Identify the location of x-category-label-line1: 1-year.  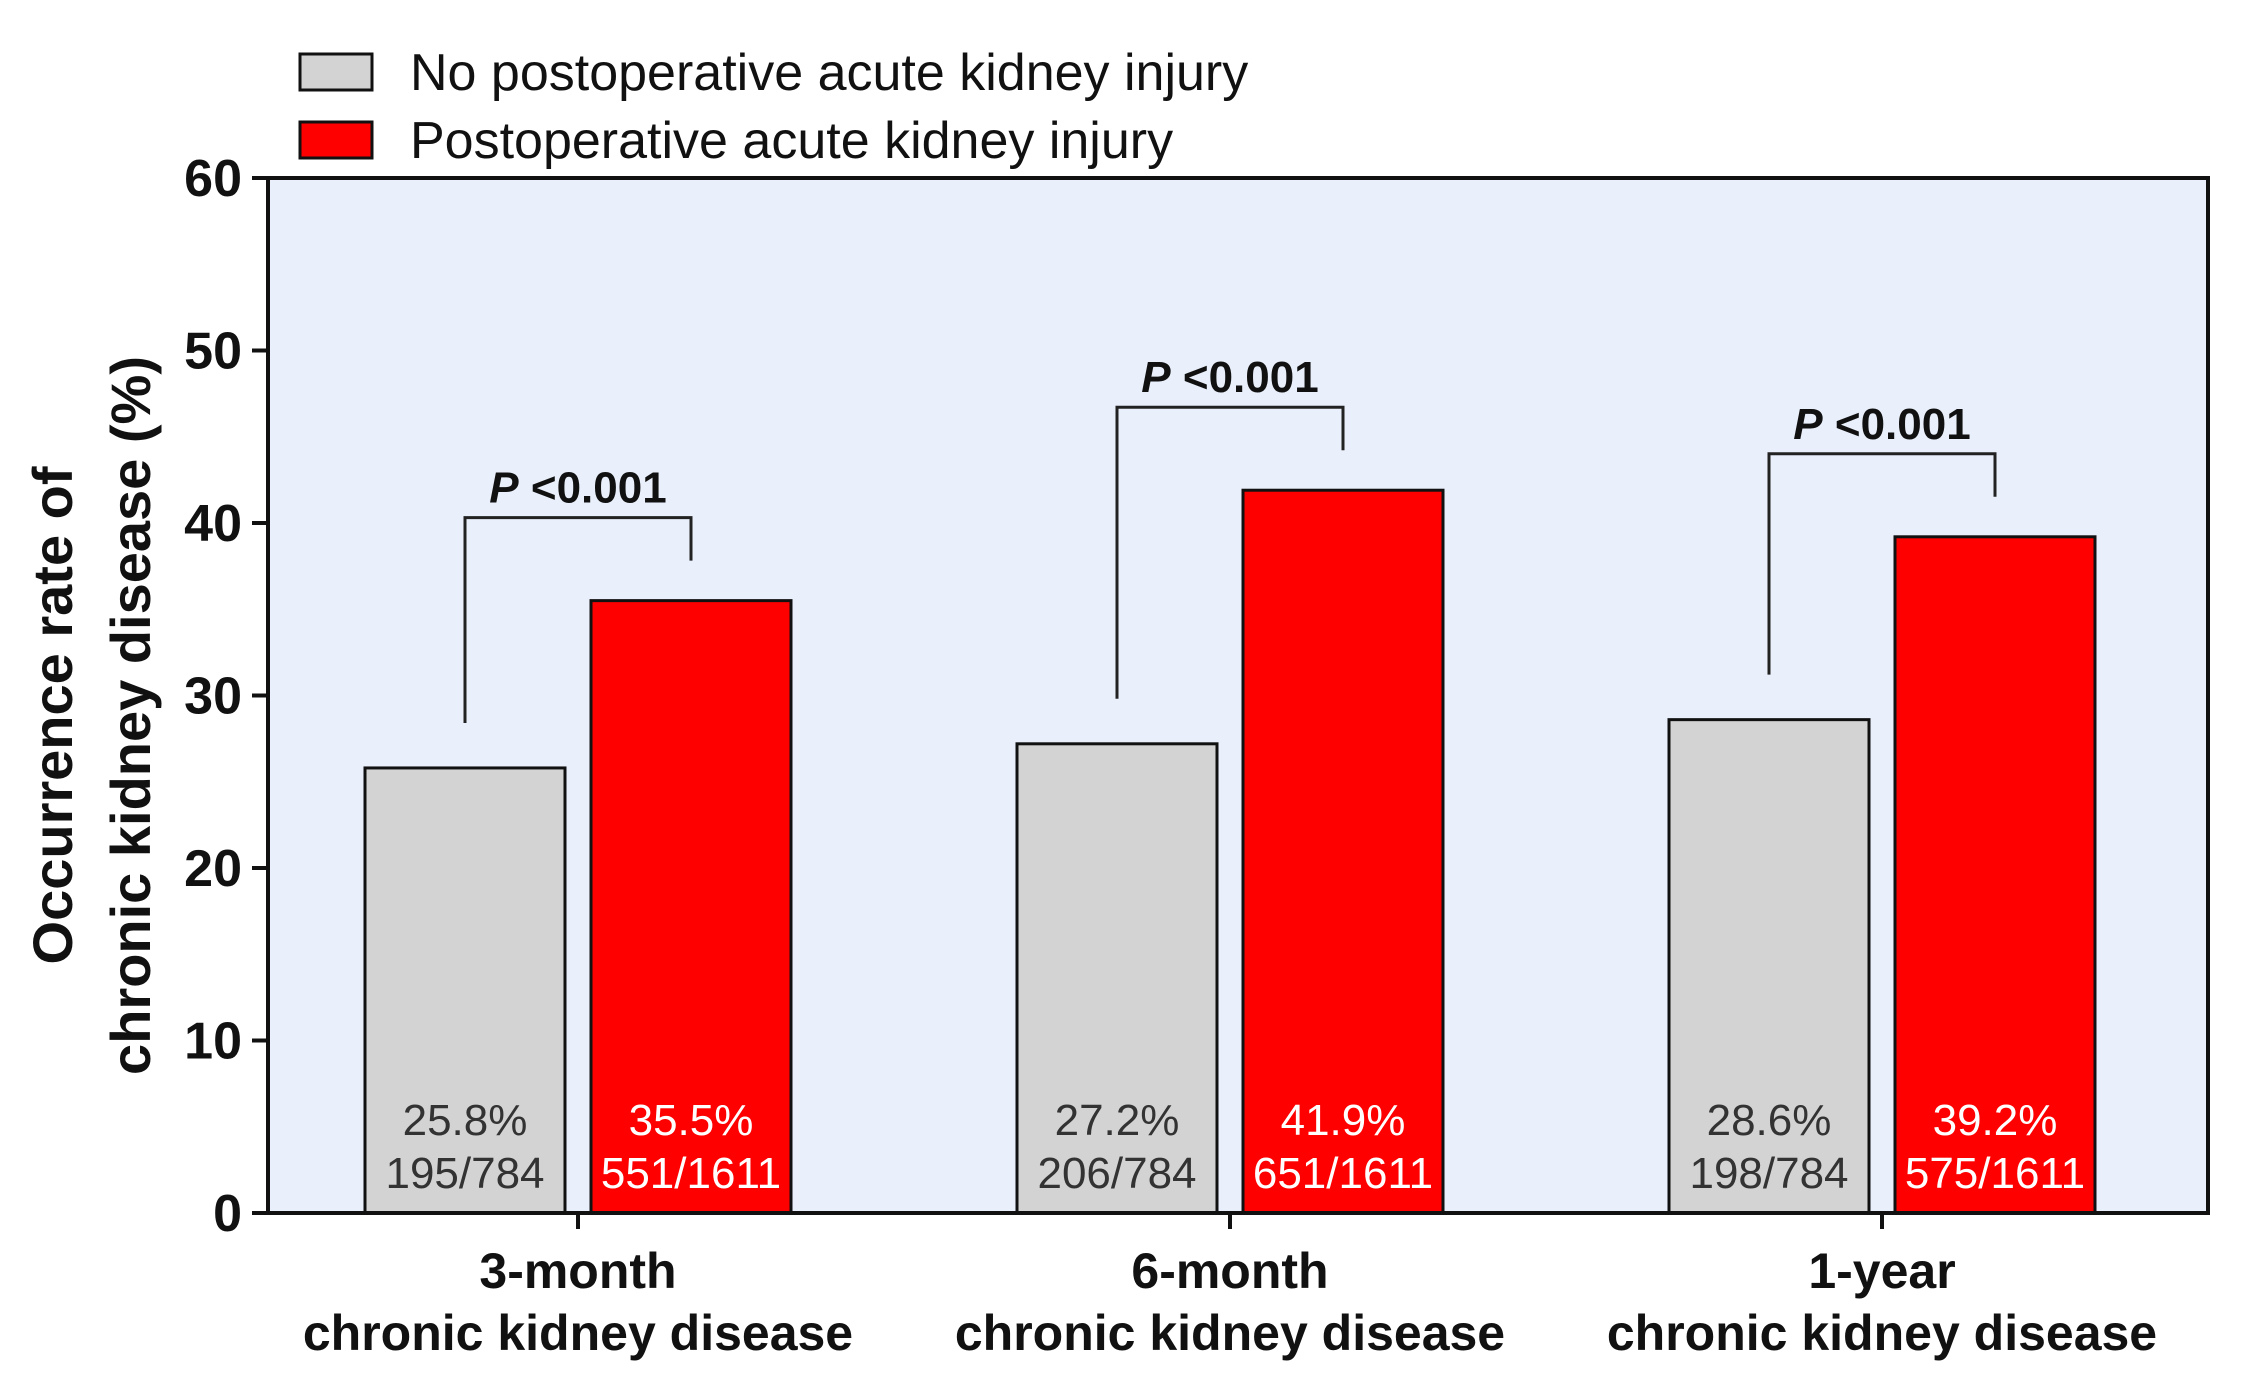
(1881, 1271).